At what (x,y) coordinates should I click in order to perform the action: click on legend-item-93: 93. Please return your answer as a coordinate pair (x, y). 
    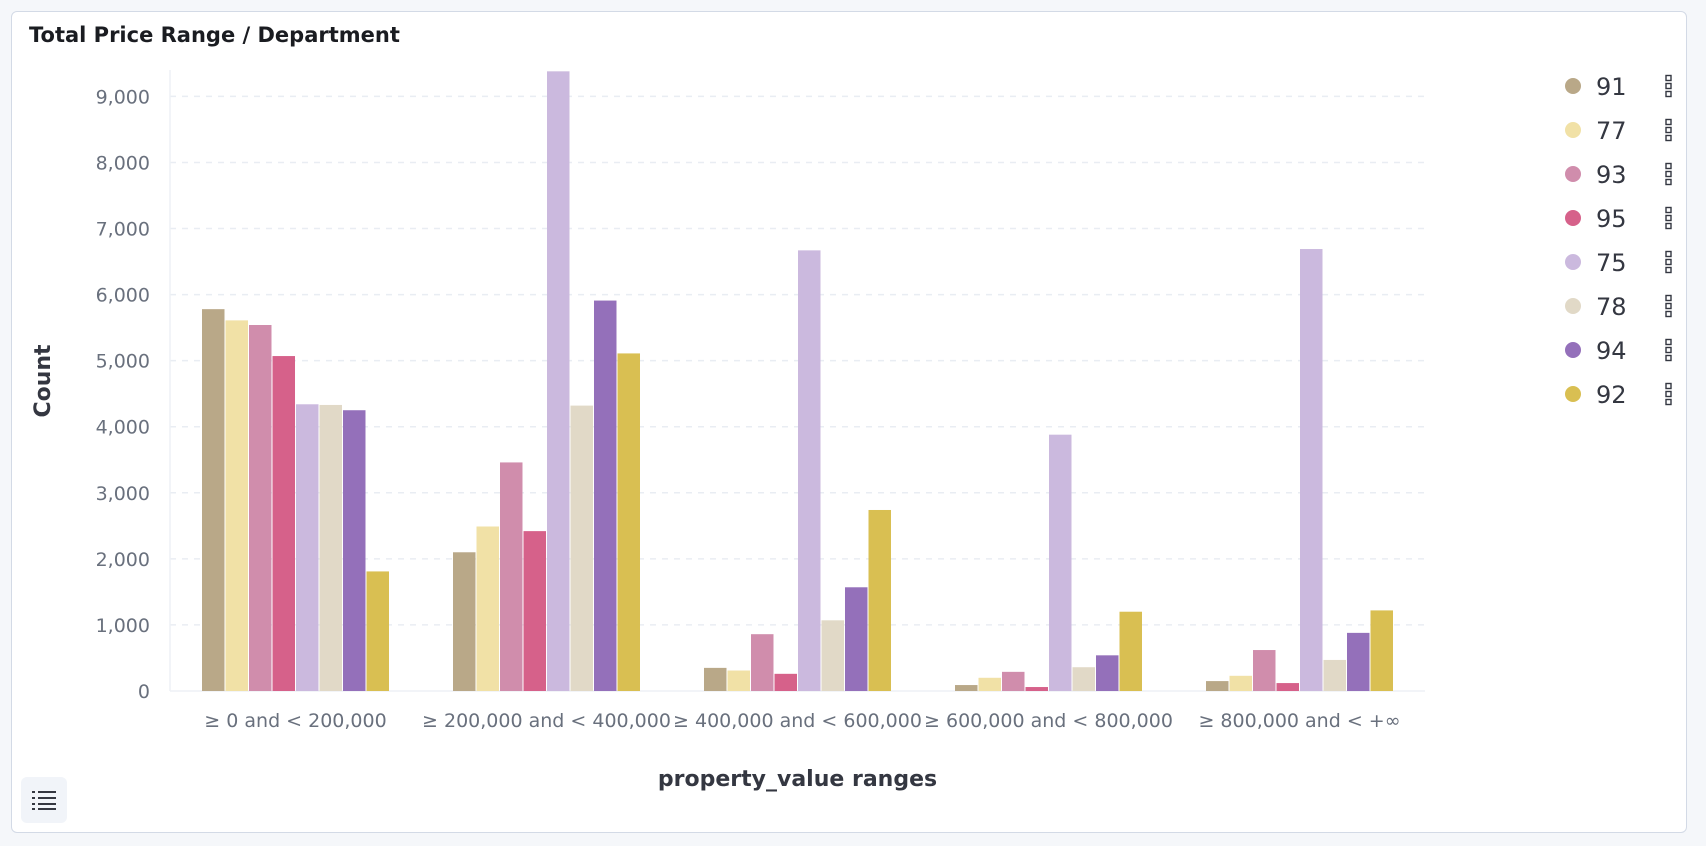
    Looking at the image, I should click on (1596, 175).